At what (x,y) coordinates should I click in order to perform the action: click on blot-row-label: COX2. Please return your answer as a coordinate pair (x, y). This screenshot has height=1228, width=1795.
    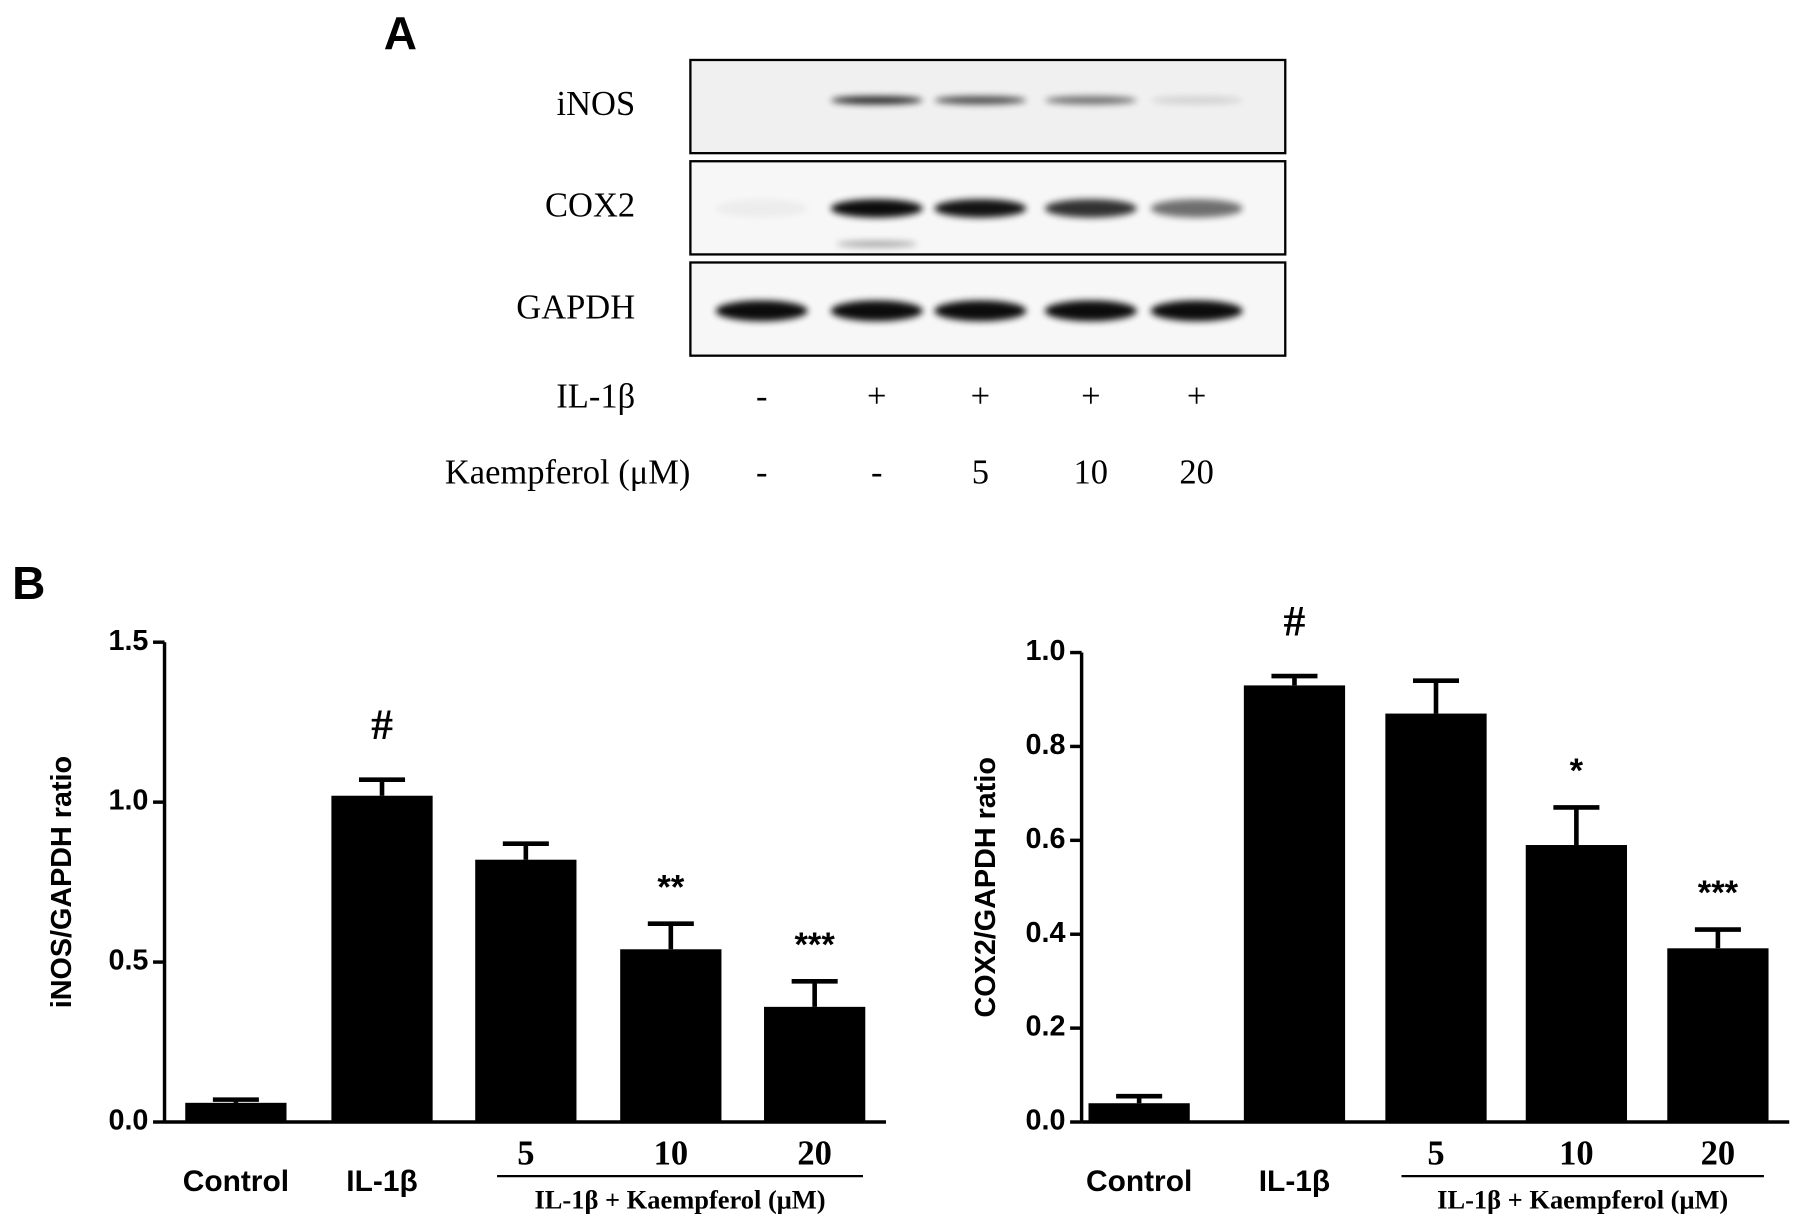
    Looking at the image, I should click on (590, 205).